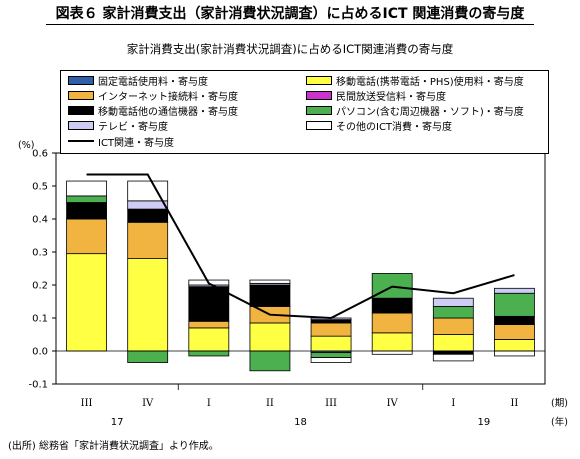 The width and height of the screenshot is (580, 459). Describe the element at coordinates (40, 154) in the screenshot. I see `y-tick-label: 0.6` at that location.